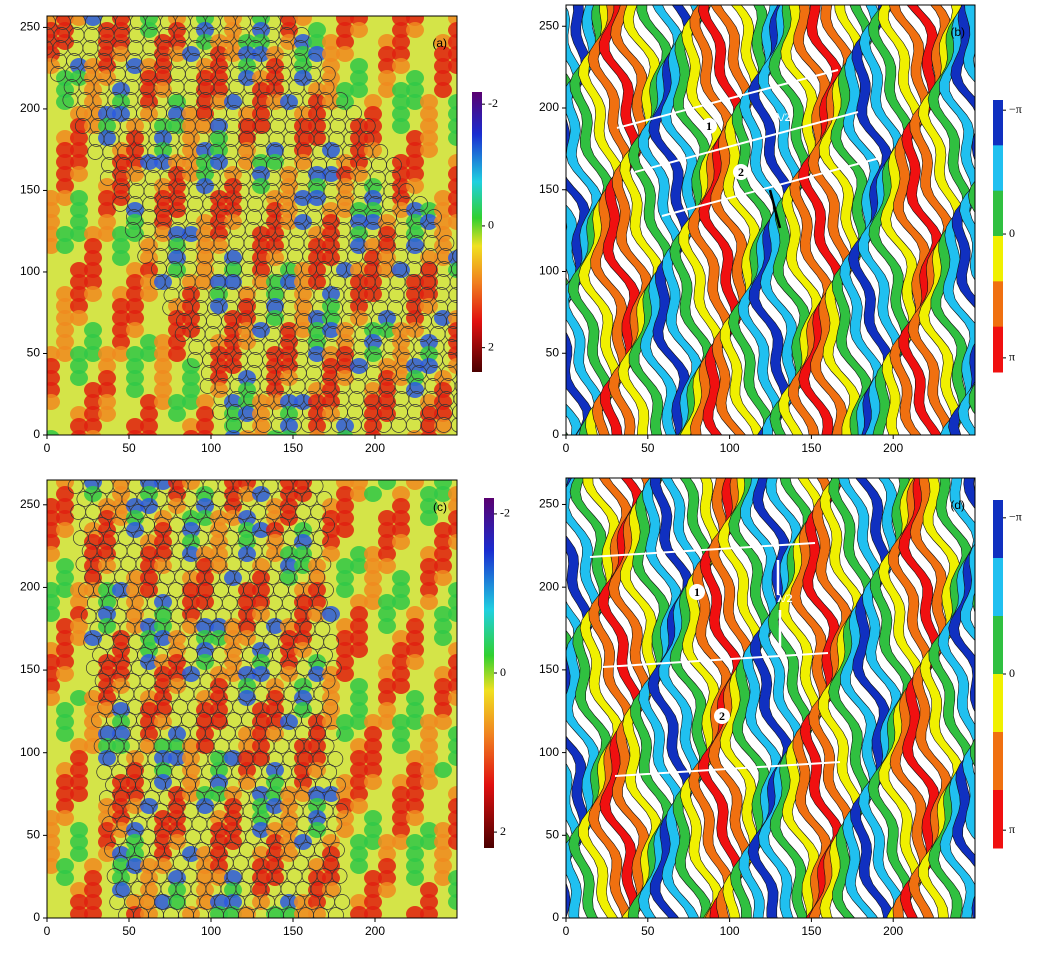 This screenshot has width=1043, height=958. I want to click on y-tick-label: 50, so click(34, 353).